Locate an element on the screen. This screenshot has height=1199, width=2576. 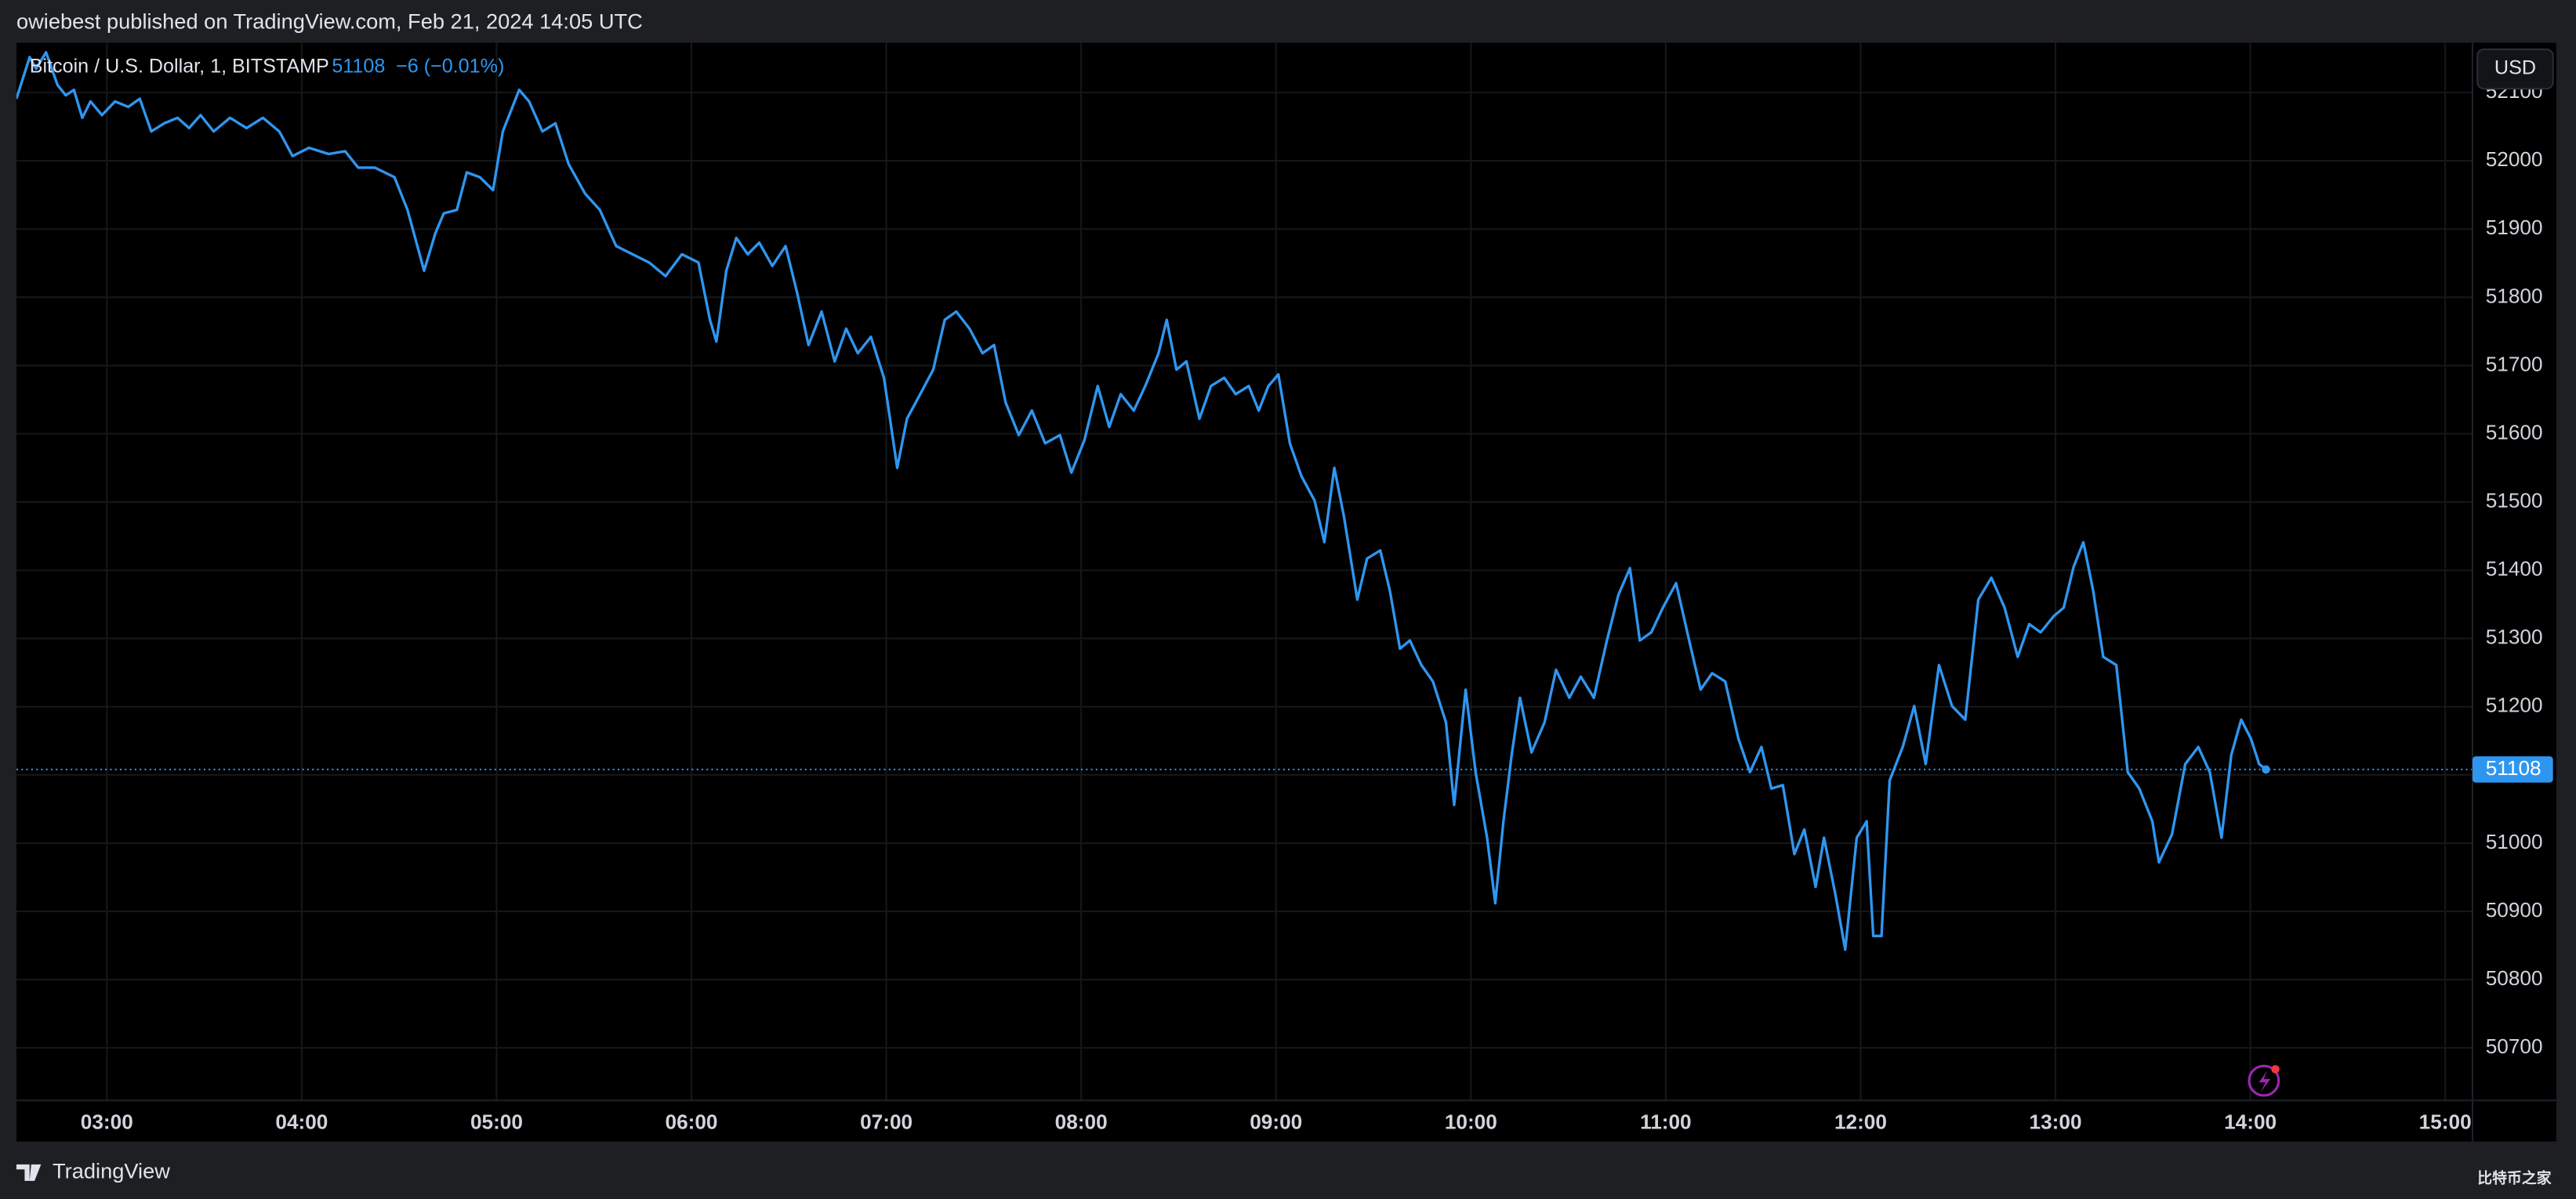
alert-dot is located at coordinates (2275, 1069).